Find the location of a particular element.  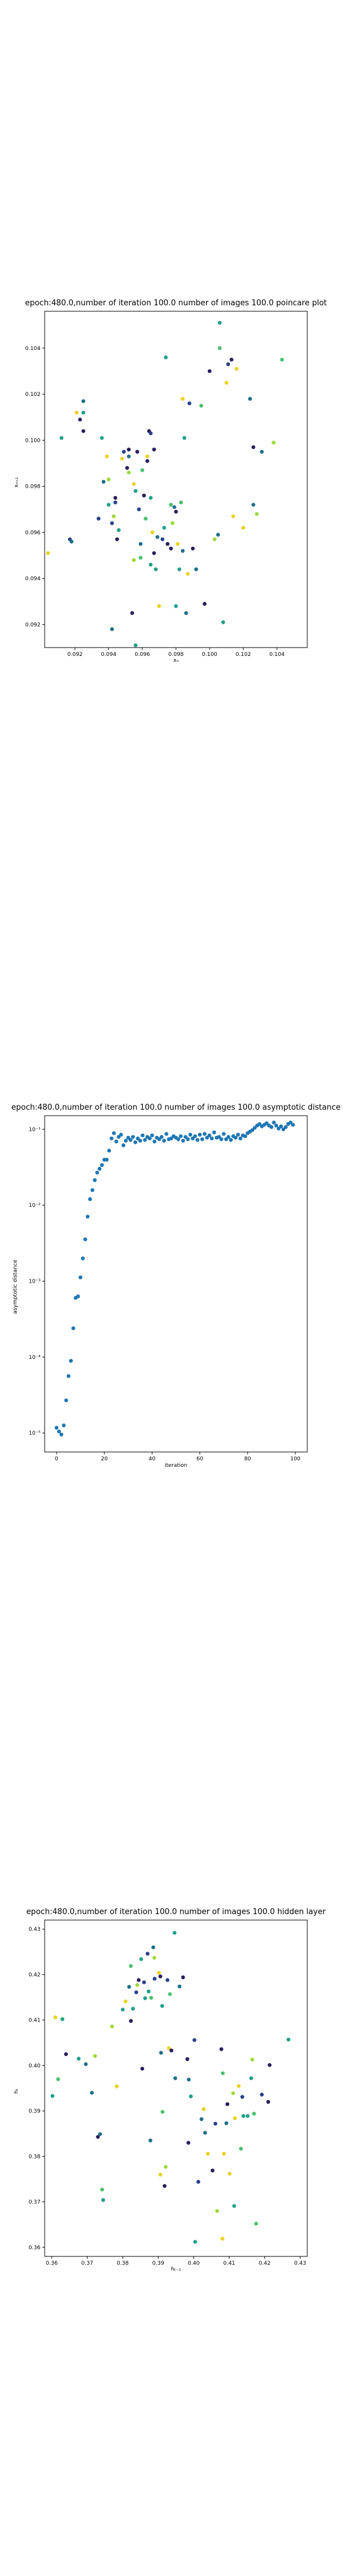

y-tick-label: 0.38 is located at coordinates (35, 2157).